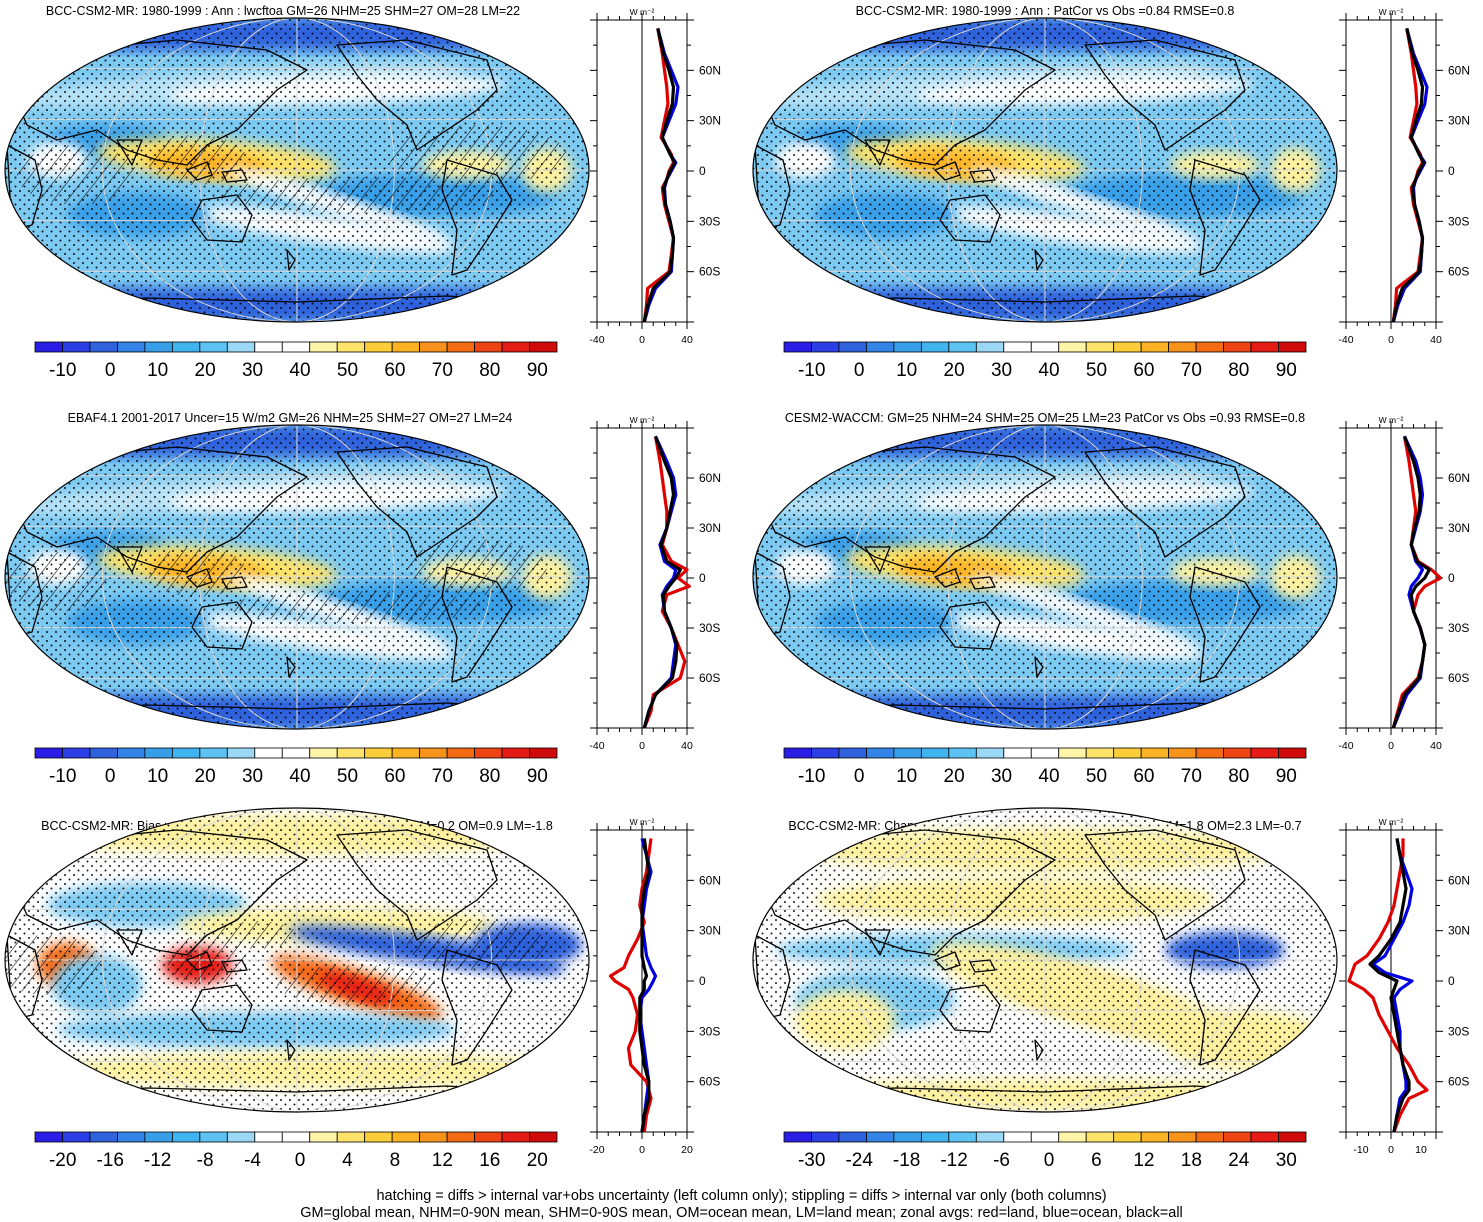  I want to click on zonal-mean-plot: -40 0 40 W m⁻² 60N 30N 0 30S 60S, so click(1404, 583).